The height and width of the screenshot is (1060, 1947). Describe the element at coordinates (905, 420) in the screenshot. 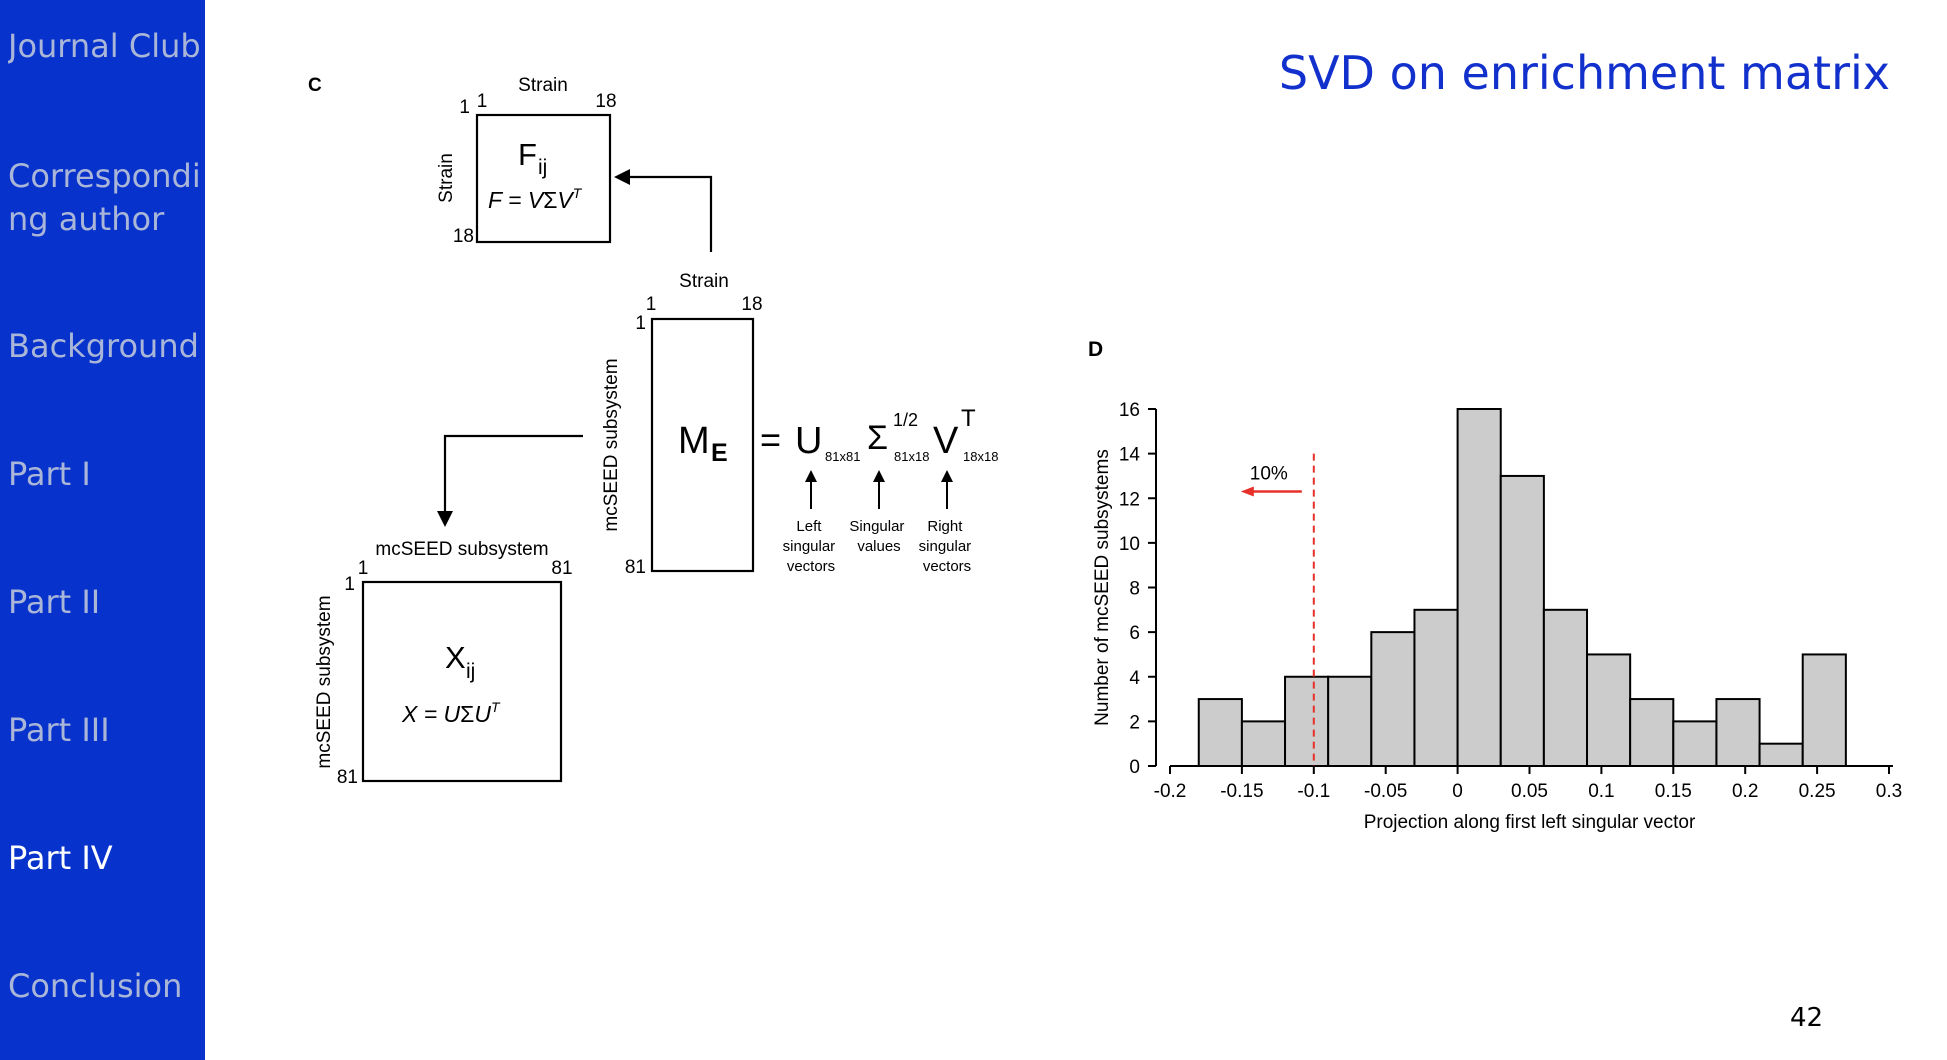

I see `sigma-power: 1/2` at that location.